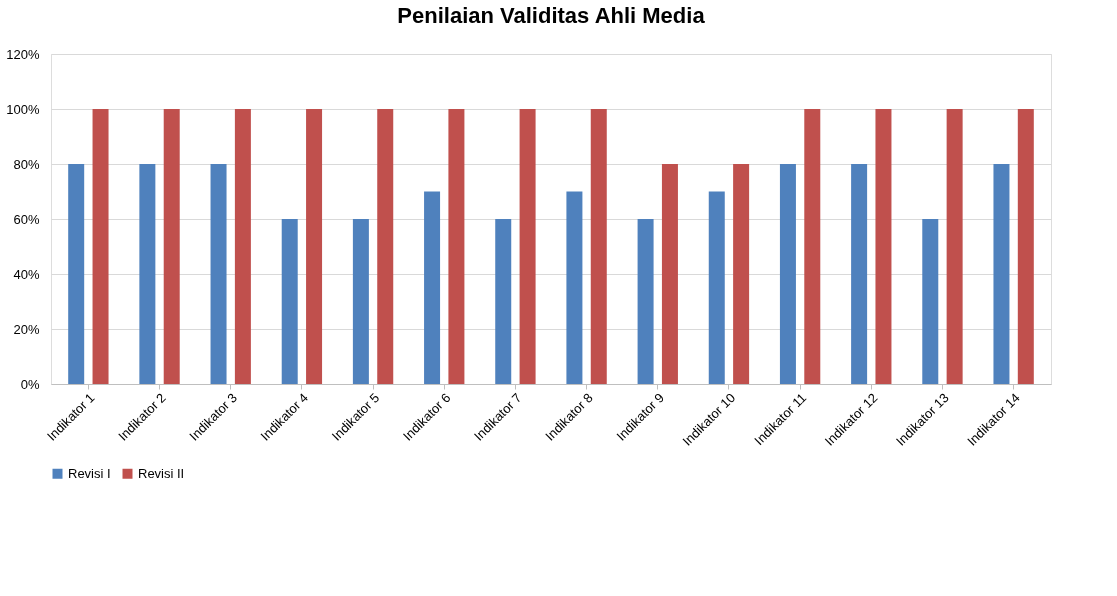 The image size is (1117, 596). I want to click on chart-title: Penilaian Validitas Ahli Media, so click(551, 15).